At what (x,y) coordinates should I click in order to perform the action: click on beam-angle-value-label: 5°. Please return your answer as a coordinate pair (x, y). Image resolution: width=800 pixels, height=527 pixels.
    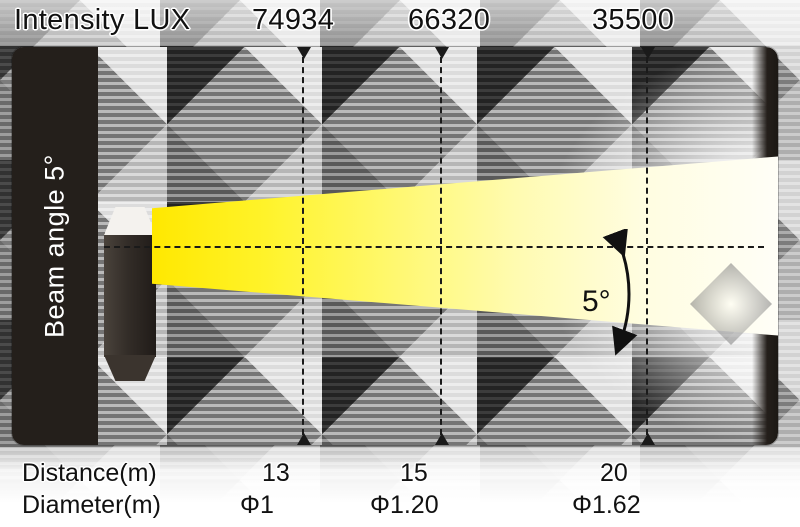
    Looking at the image, I should click on (596, 301).